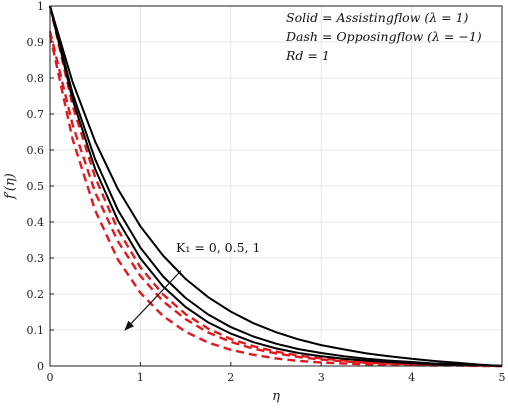 The width and height of the screenshot is (508, 408). What do you see at coordinates (40, 6) in the screenshot?
I see `y-tick-label: 1` at bounding box center [40, 6].